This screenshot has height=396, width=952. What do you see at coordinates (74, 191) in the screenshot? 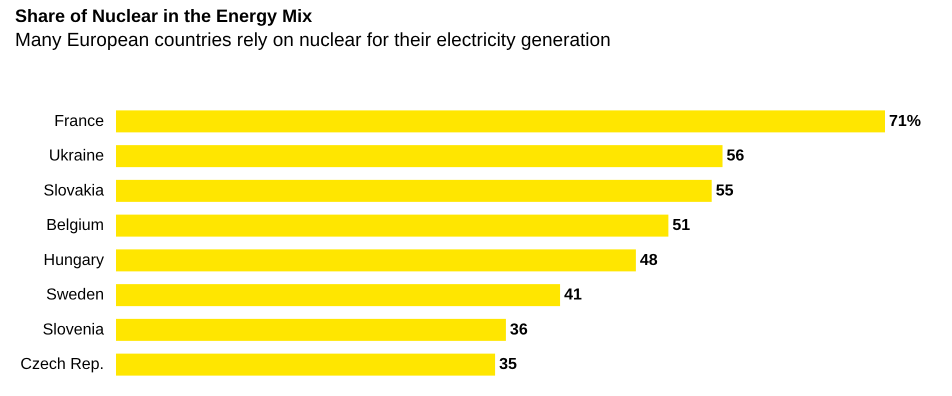
I see `y-tick-label: Slovakia` at bounding box center [74, 191].